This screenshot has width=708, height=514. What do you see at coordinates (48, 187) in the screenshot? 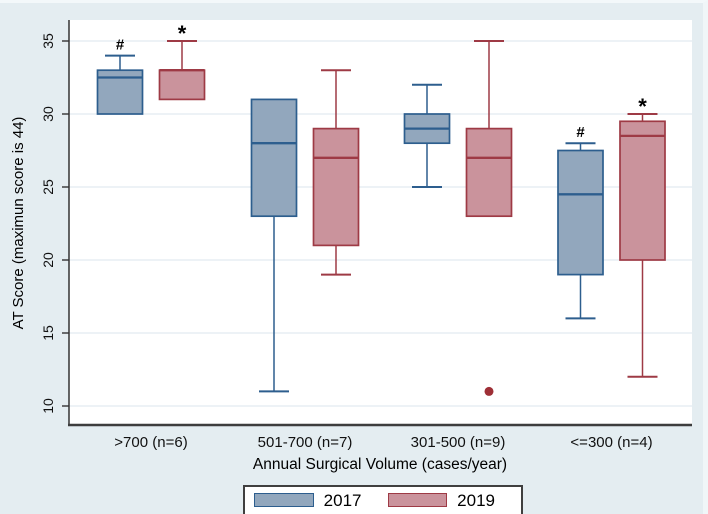
I see `y-tick-label: 25` at bounding box center [48, 187].